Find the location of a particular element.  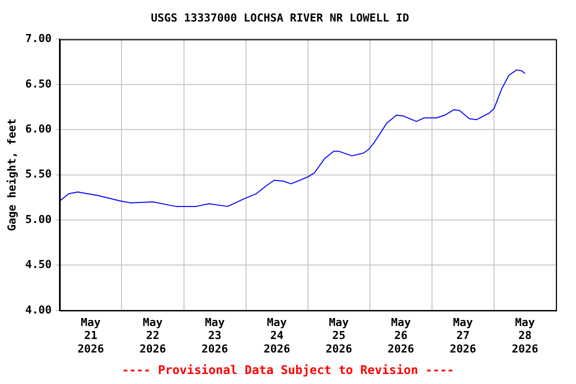

x-tick-label: May 26 2026 is located at coordinates (401, 336).